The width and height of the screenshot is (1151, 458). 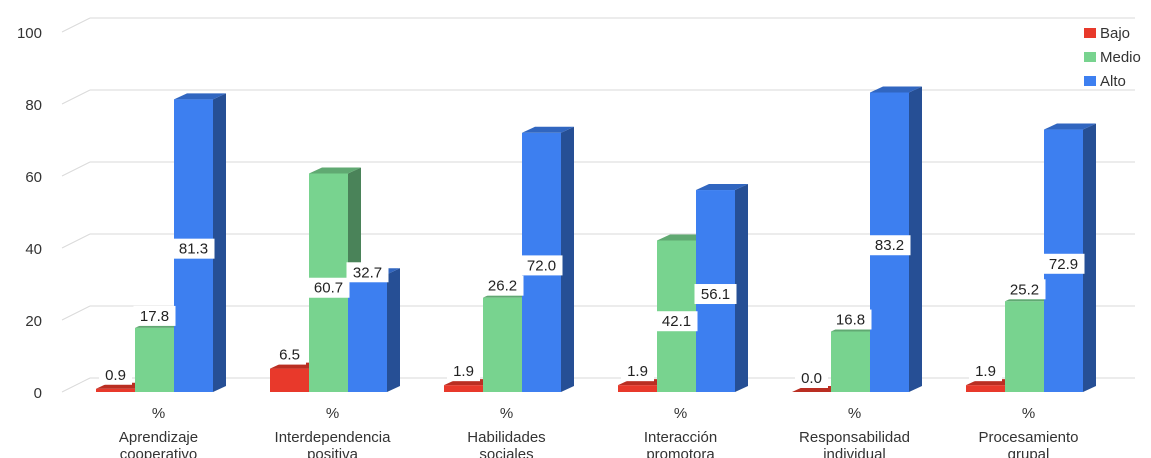 What do you see at coordinates (33, 105) in the screenshot?
I see `y-tick-label: 80` at bounding box center [33, 105].